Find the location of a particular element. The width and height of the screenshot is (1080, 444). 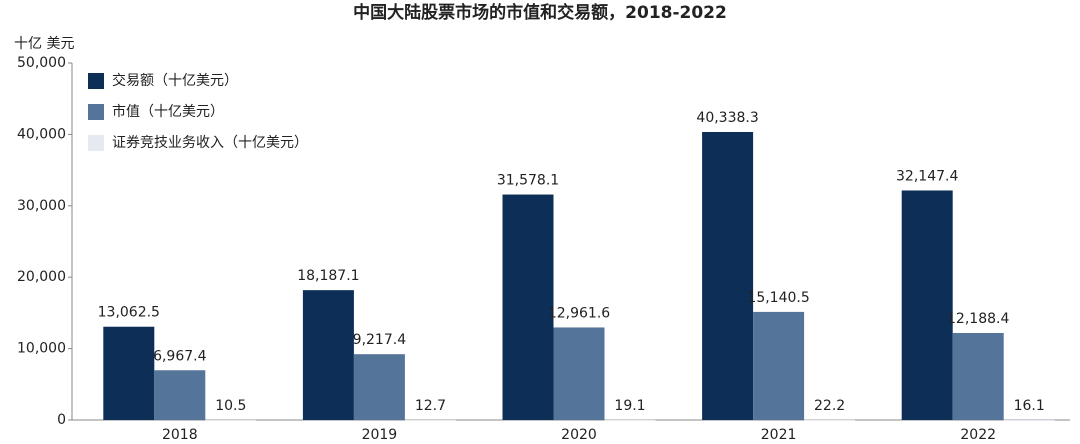

legend-label: 交易额（十亿美元） is located at coordinates (175, 80).